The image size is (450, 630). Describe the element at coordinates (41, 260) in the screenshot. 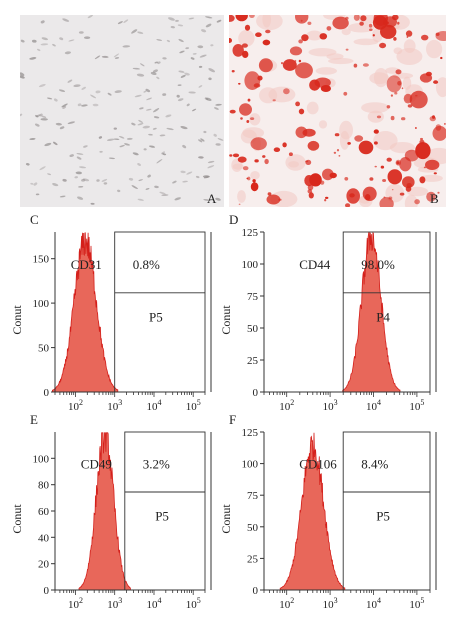

I see `y-tick-label: 150` at that location.